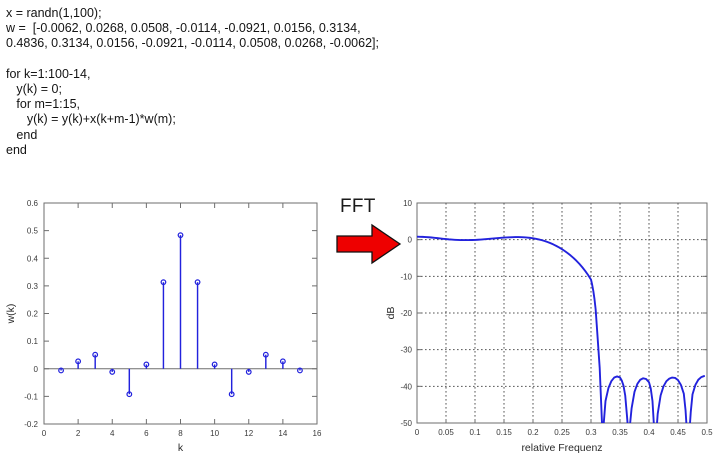 The width and height of the screenshot is (720, 455). Describe the element at coordinates (707, 432) in the screenshot. I see `x-tick-label: 0.5` at that location.